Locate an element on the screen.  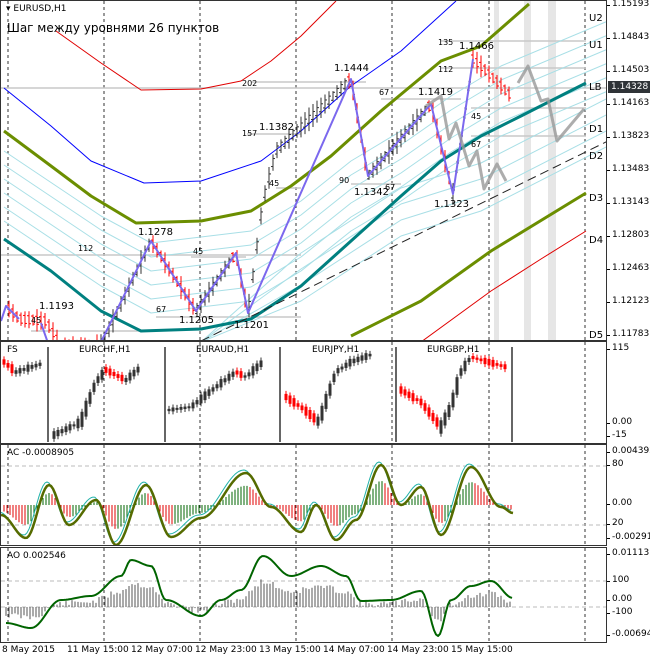
points-annotation: 90 is located at coordinates (344, 180).